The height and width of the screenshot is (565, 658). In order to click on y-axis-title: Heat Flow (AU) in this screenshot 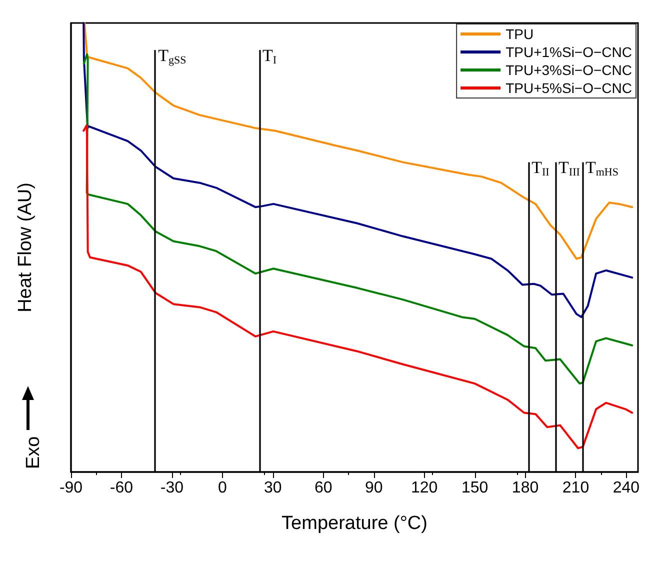, I will do `click(25, 247)`.